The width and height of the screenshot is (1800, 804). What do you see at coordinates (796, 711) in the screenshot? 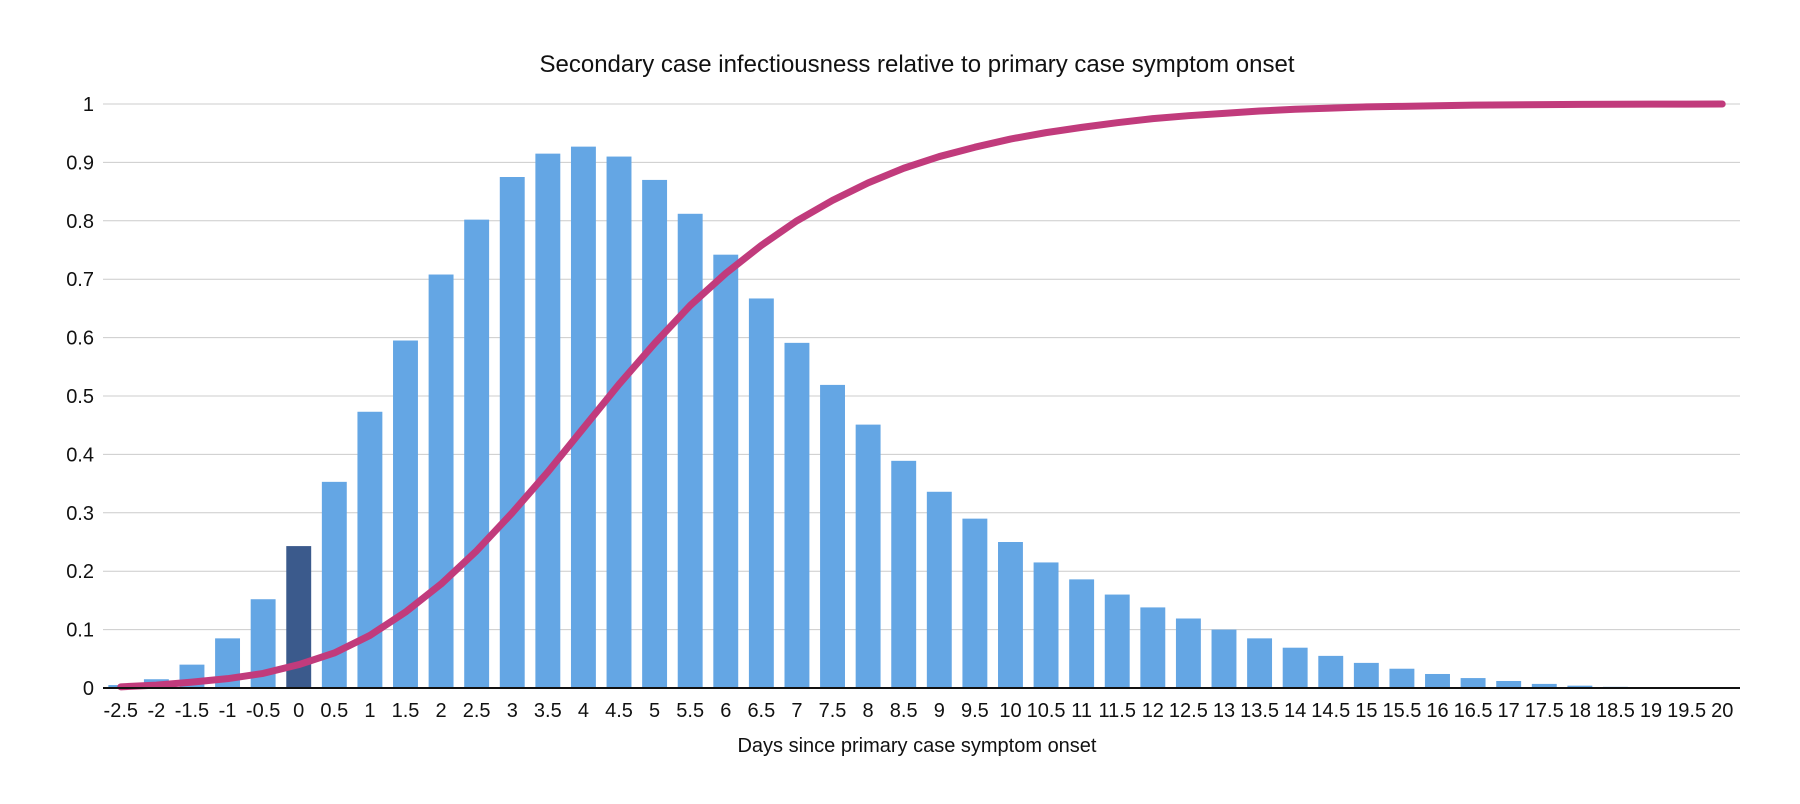
I see `x-tick-label: 7` at bounding box center [796, 711].